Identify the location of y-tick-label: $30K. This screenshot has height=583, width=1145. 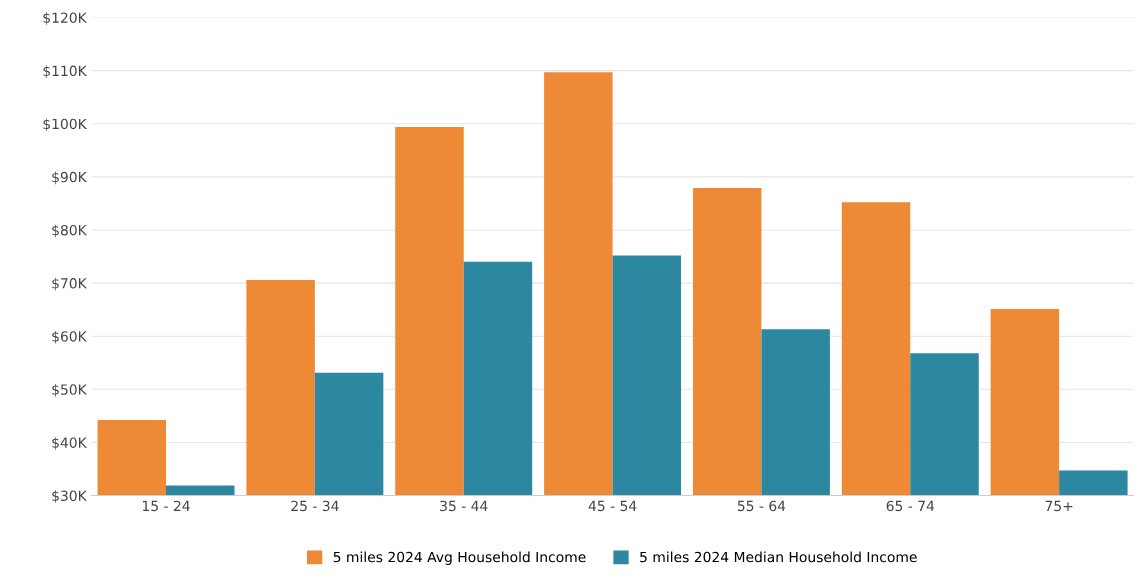
(70, 496).